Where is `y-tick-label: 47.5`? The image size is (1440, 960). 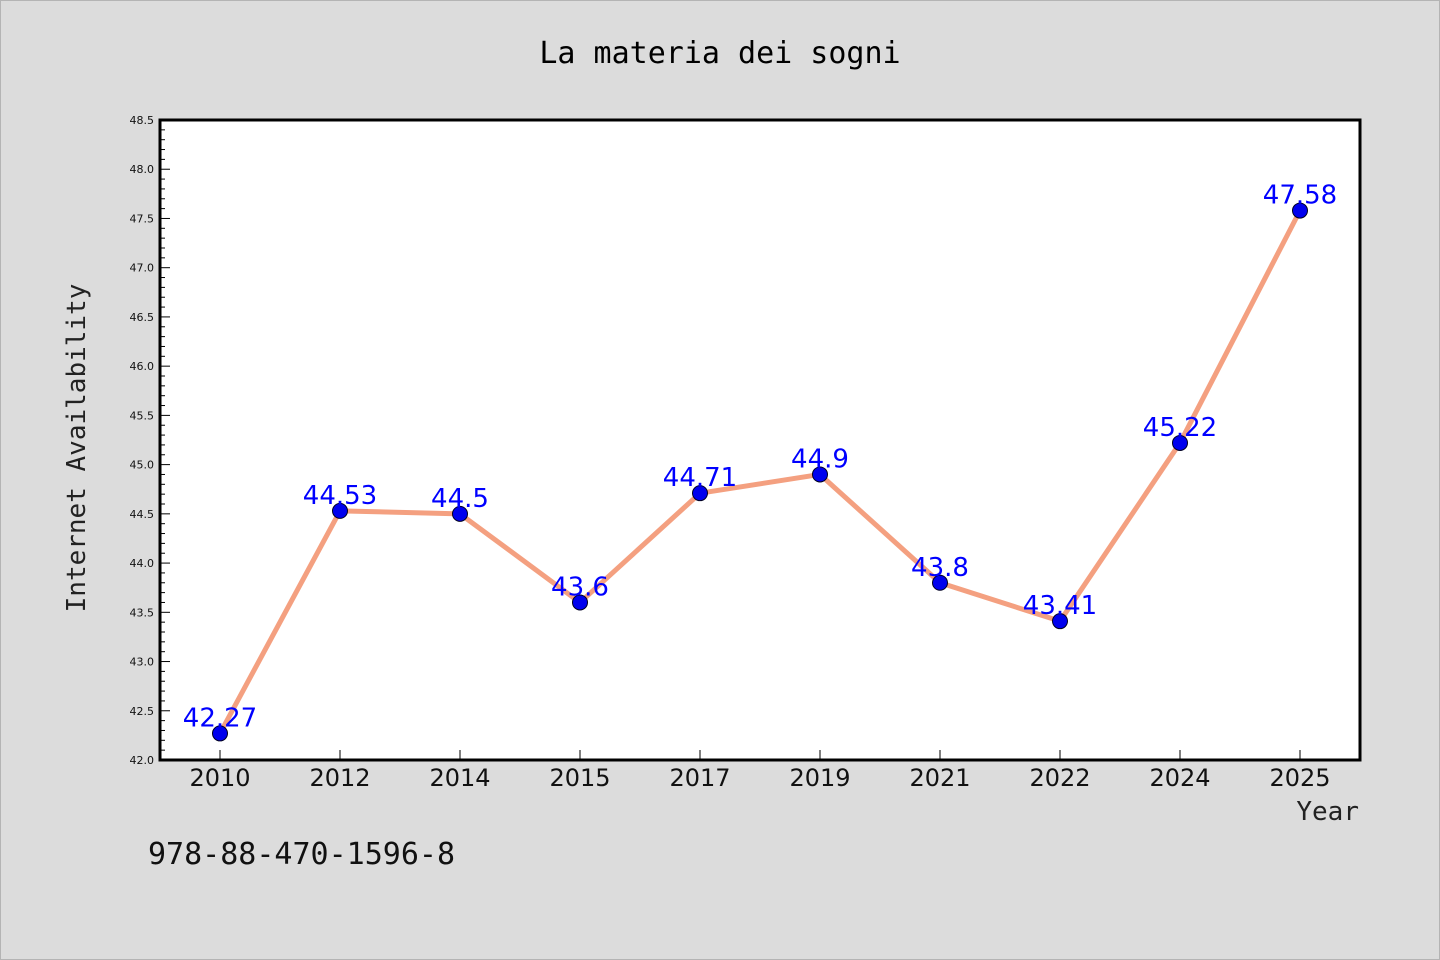 y-tick-label: 47.5 is located at coordinates (142, 218).